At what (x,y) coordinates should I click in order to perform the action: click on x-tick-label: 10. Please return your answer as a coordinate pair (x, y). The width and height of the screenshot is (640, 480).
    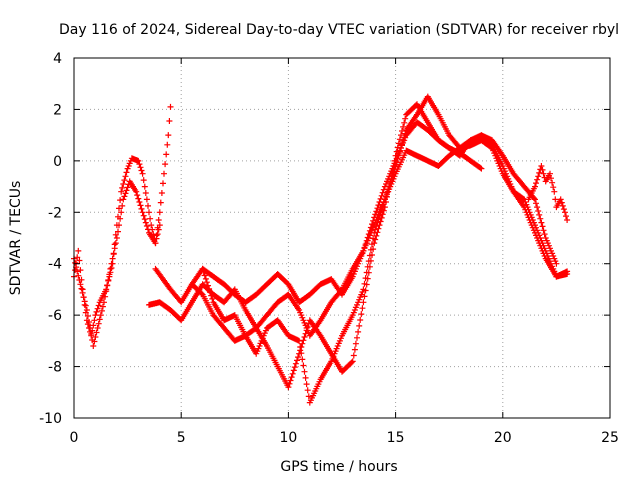
    Looking at the image, I should click on (288, 438).